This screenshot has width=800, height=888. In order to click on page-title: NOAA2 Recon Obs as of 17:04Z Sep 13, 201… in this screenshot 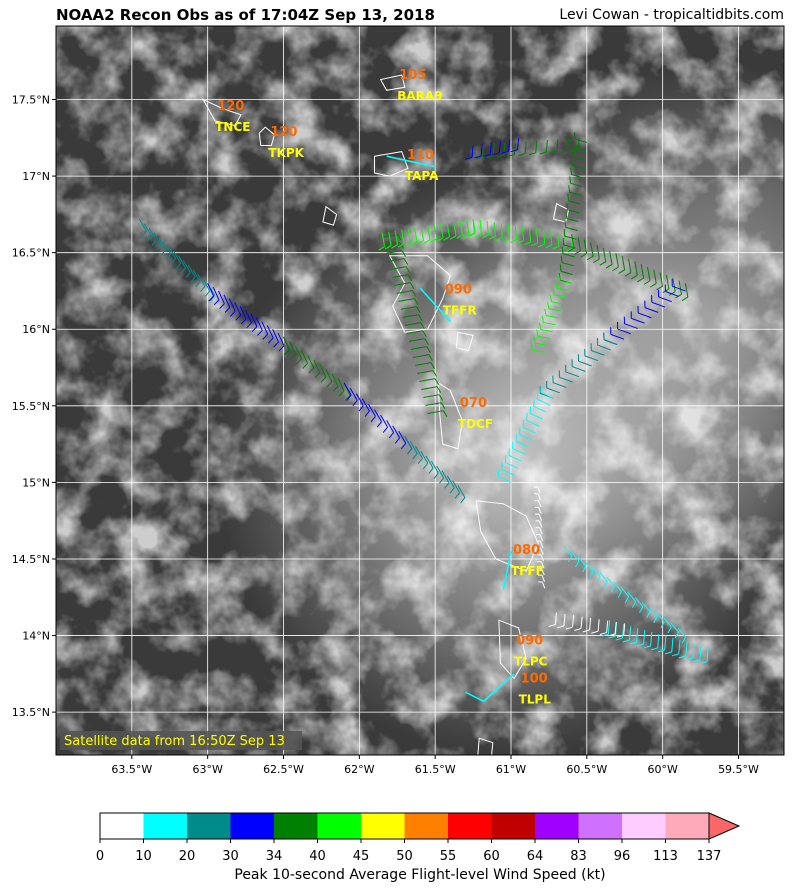, I will do `click(245, 15)`.